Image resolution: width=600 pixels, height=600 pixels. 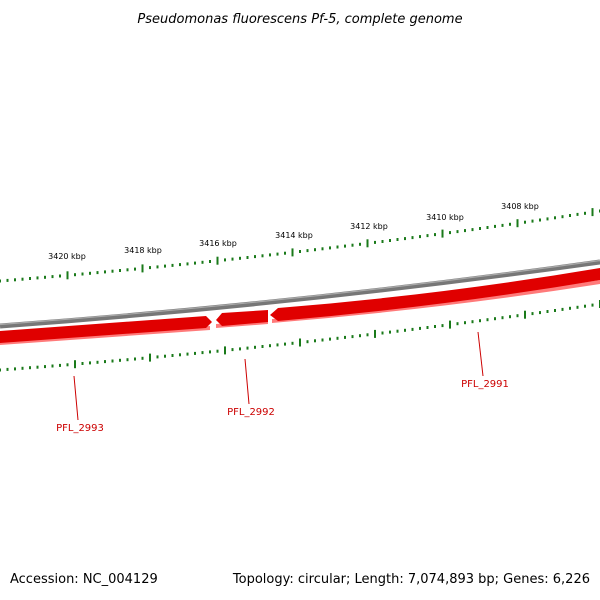 What do you see at coordinates (80, 404) in the screenshot?
I see `gene-callout-pfl-2993: PFL_2993` at bounding box center [80, 404].